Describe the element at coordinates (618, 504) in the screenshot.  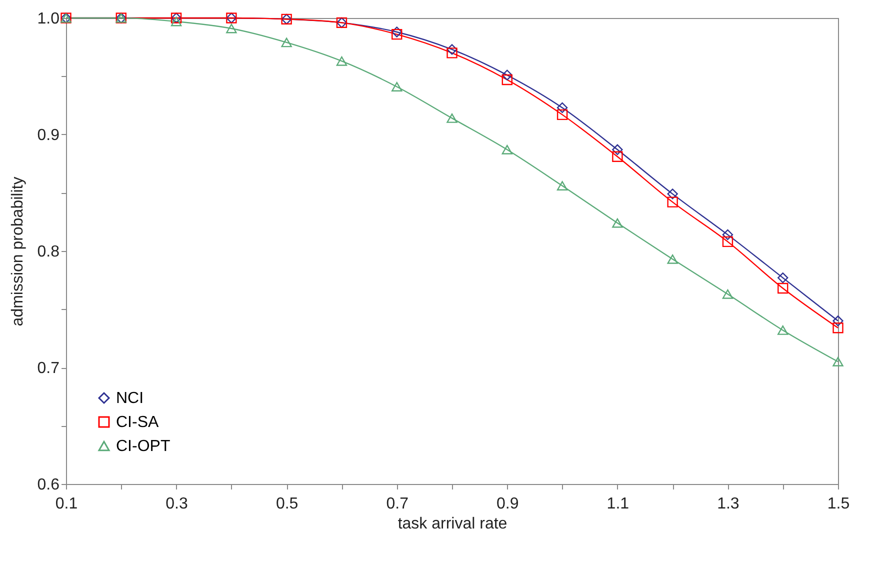
I see `x-tick-label: 1.1` at that location.